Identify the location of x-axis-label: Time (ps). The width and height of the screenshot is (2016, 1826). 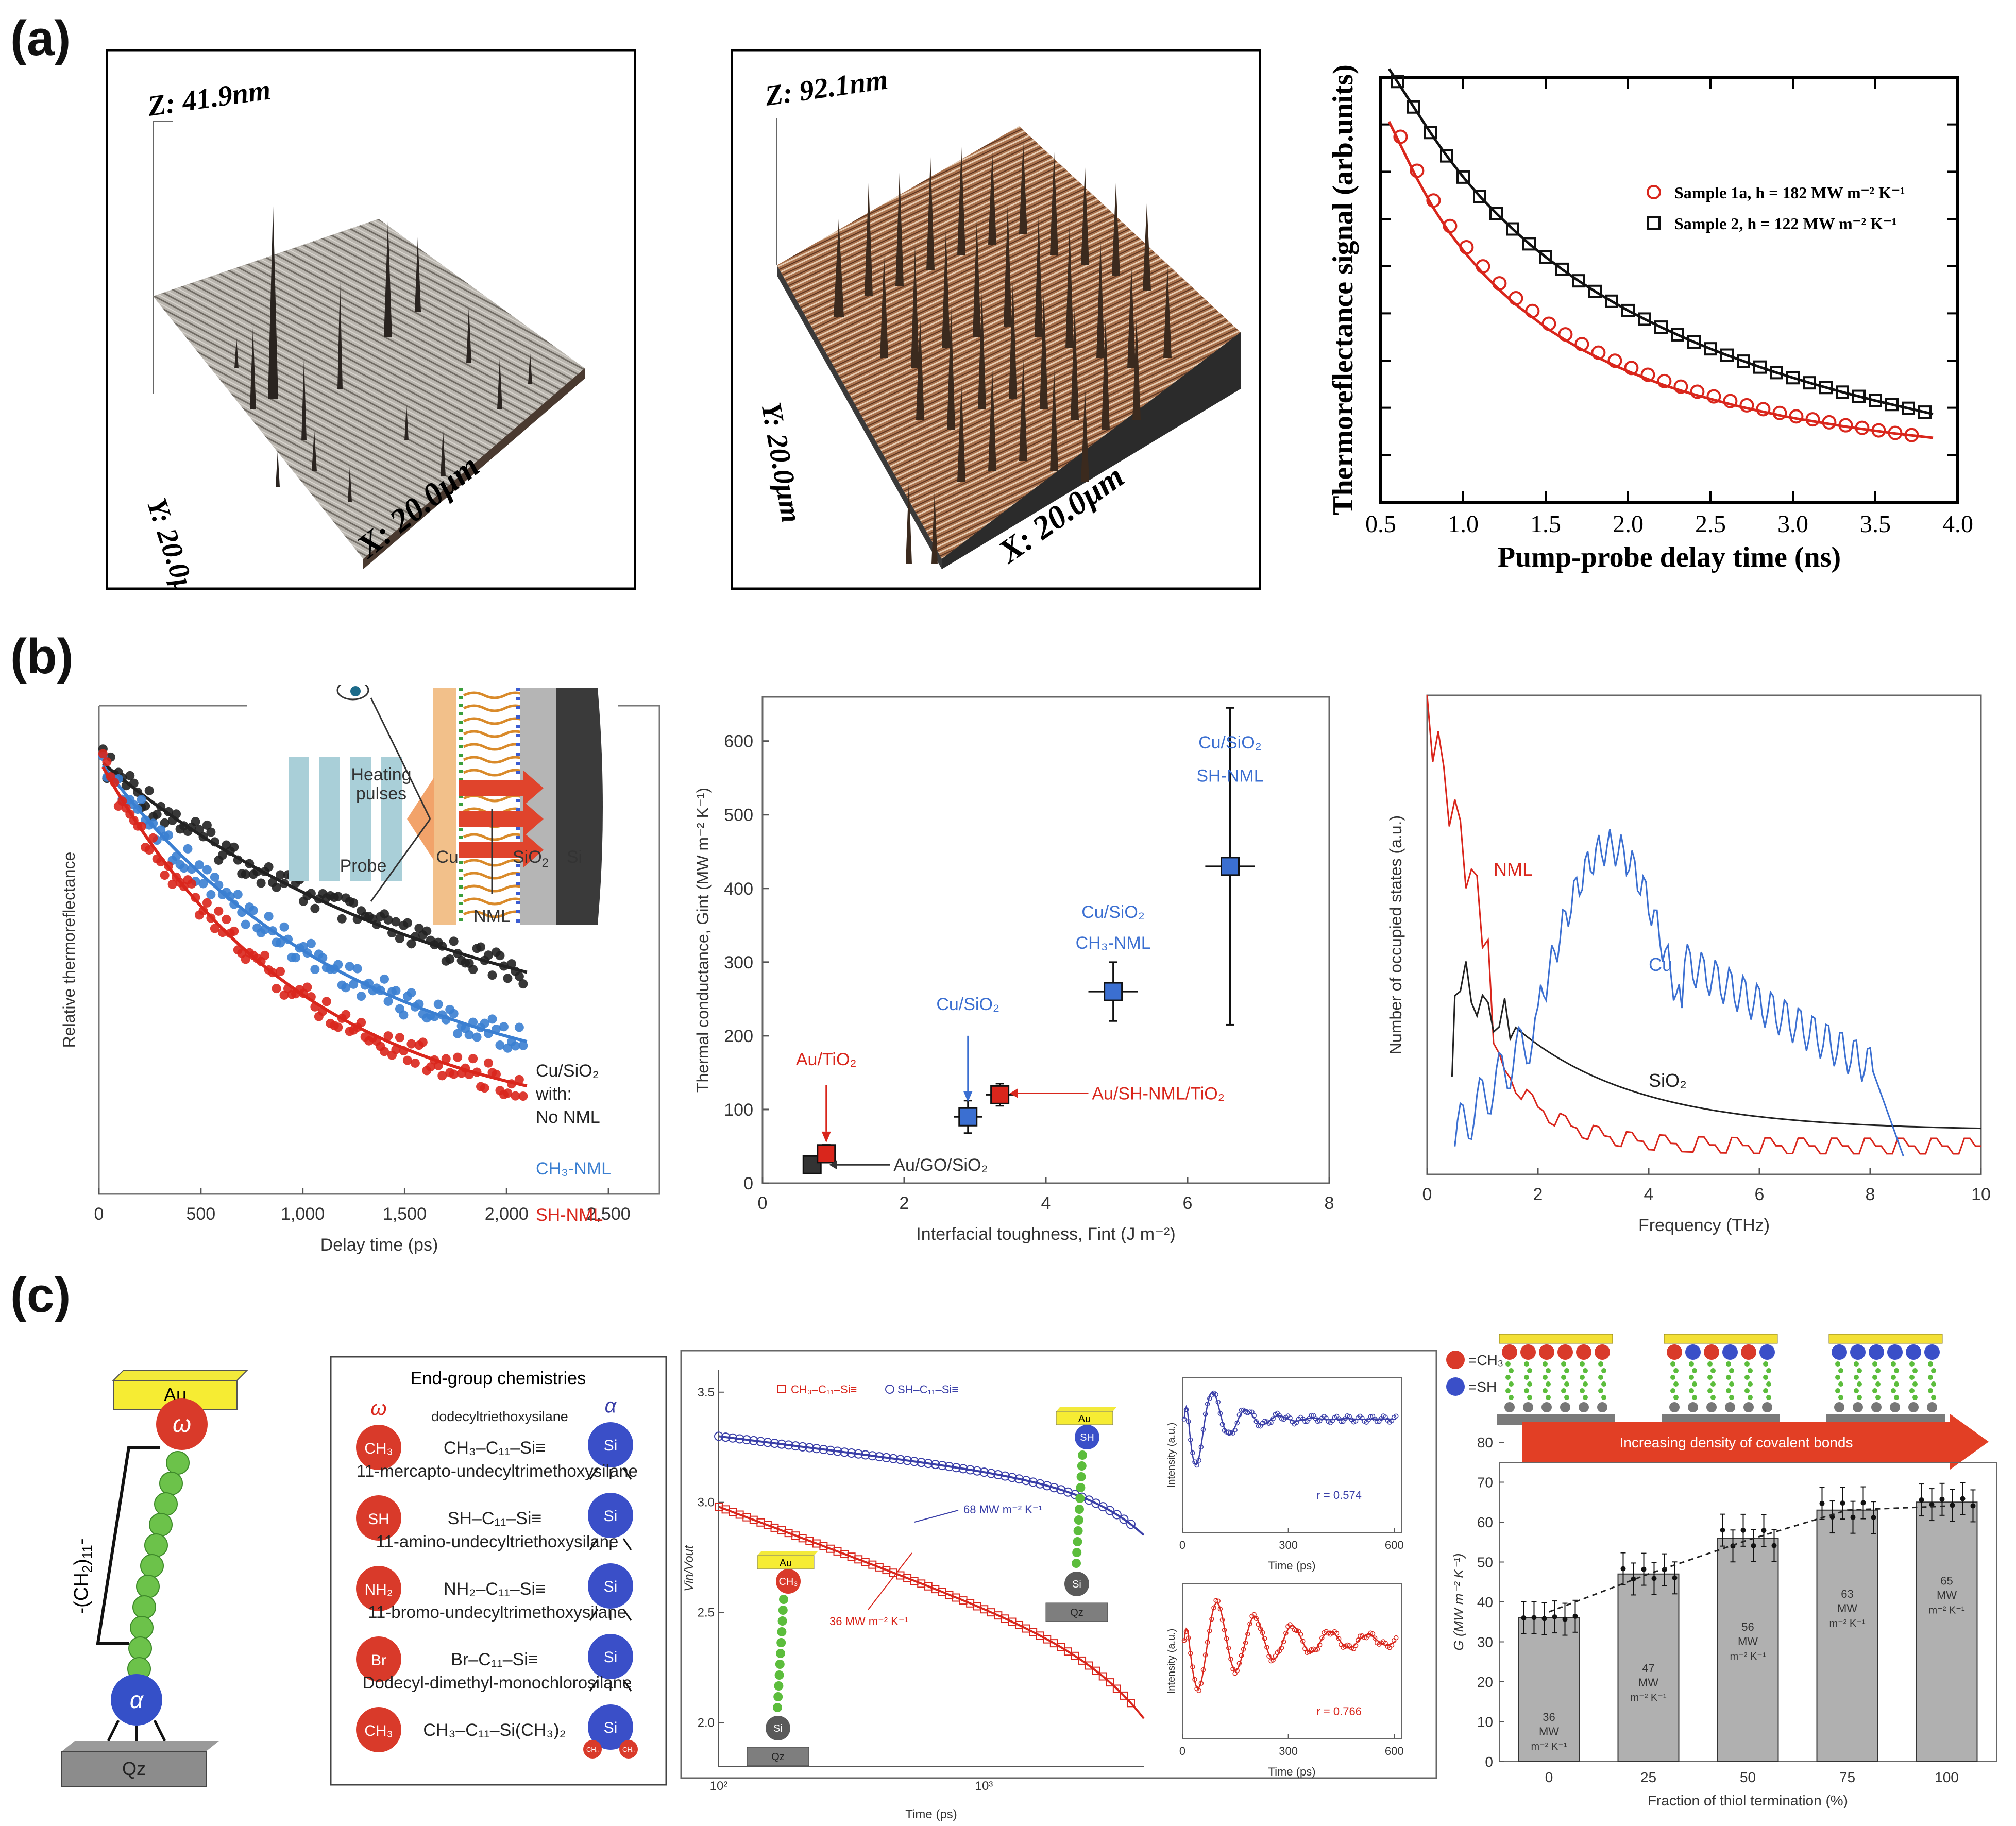
(931, 1814).